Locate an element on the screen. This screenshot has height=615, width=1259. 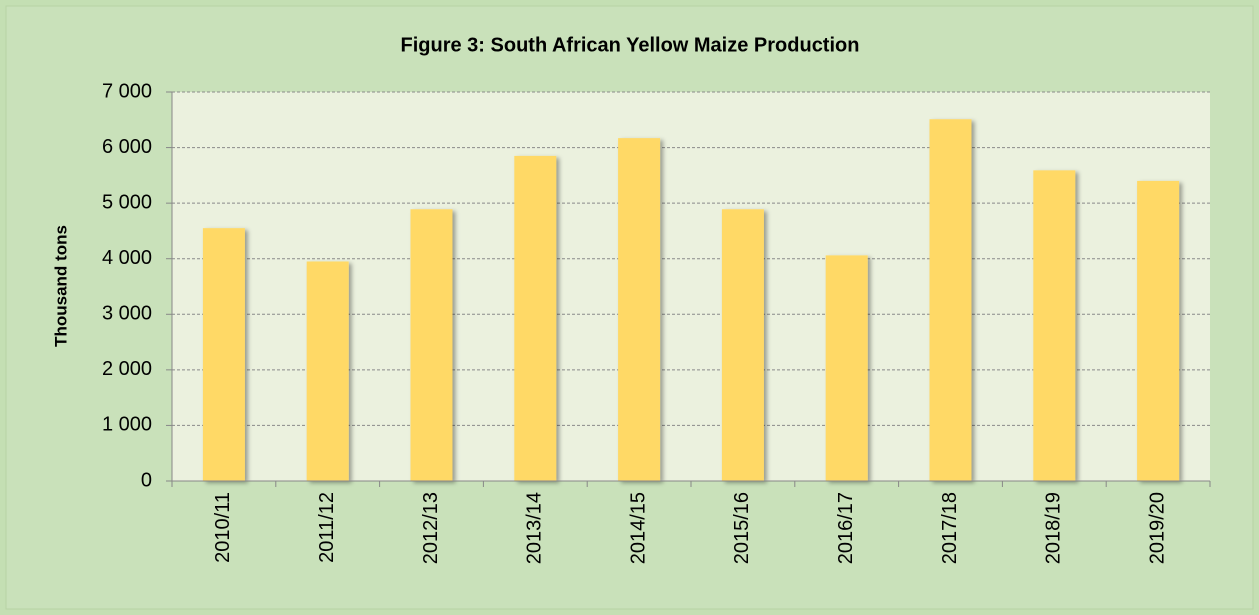
y-tick-label: 1 000 is located at coordinates (127, 425).